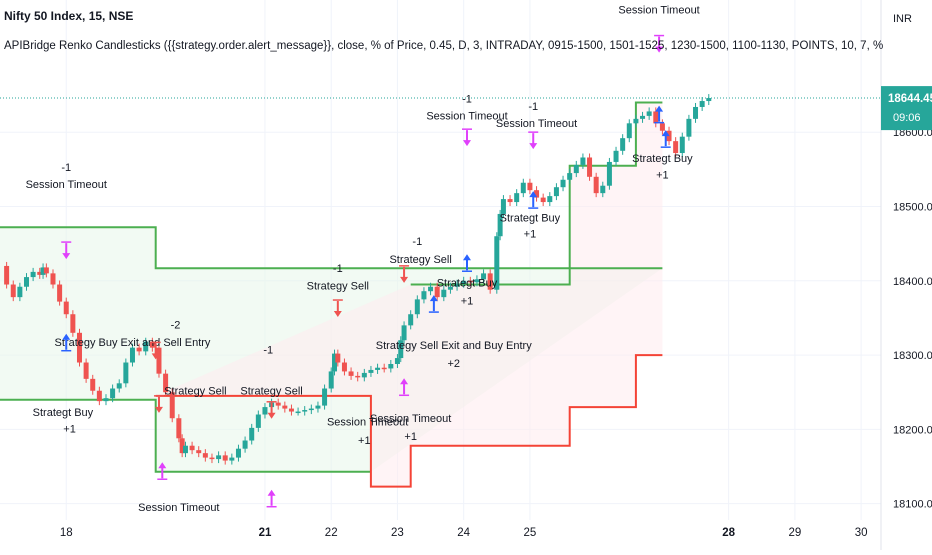  I want to click on annotation-label: -2, so click(176, 325).